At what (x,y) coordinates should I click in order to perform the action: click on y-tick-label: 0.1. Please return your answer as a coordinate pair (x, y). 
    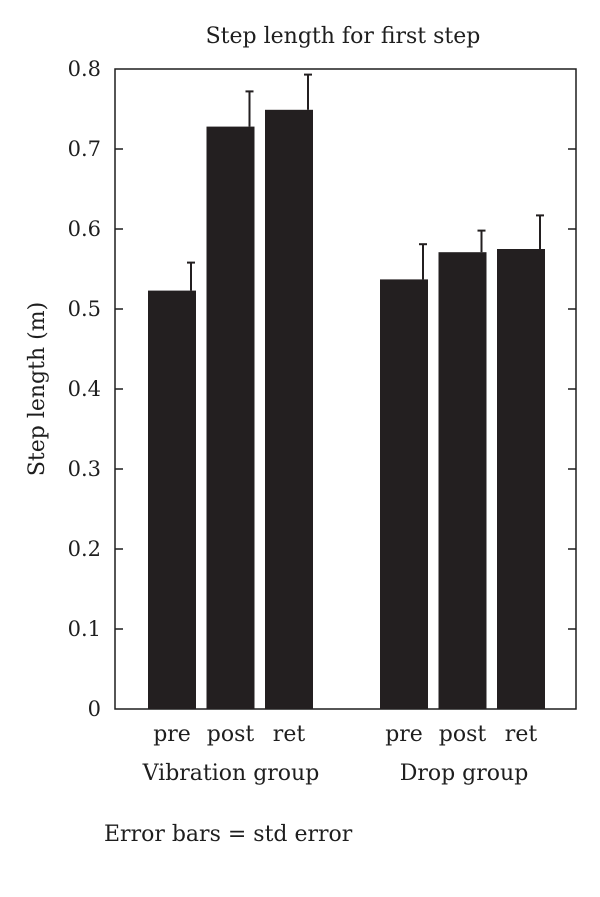
    Looking at the image, I should click on (84, 629).